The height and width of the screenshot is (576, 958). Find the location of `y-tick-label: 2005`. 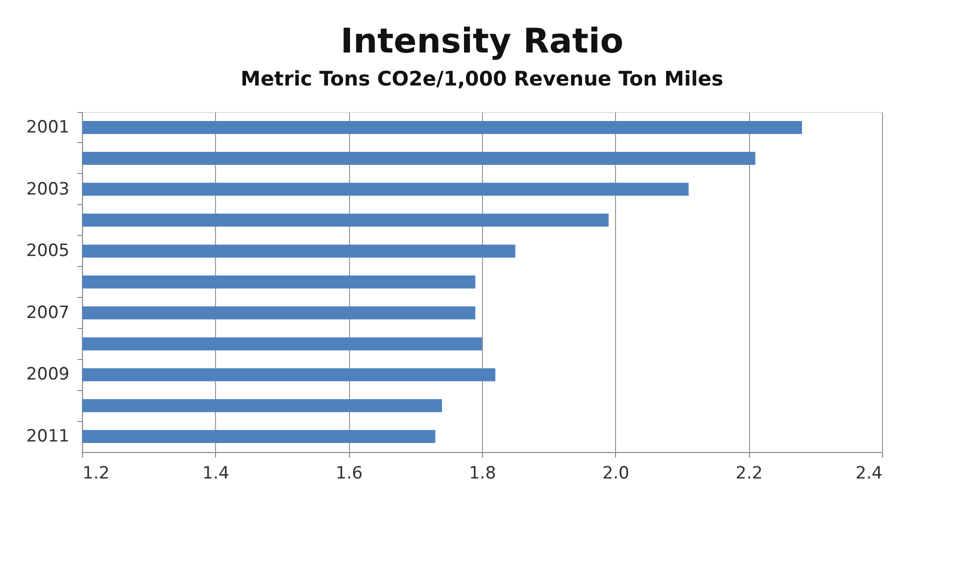

y-tick-label: 2005 is located at coordinates (48, 251).